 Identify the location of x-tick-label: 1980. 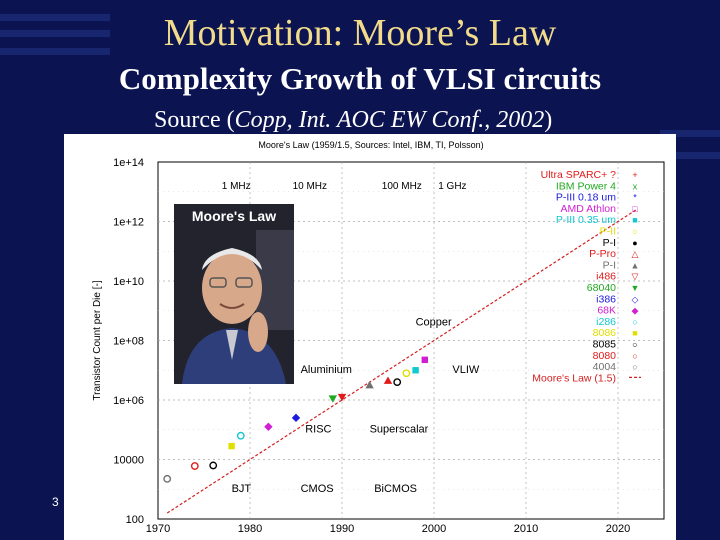
(250, 529).